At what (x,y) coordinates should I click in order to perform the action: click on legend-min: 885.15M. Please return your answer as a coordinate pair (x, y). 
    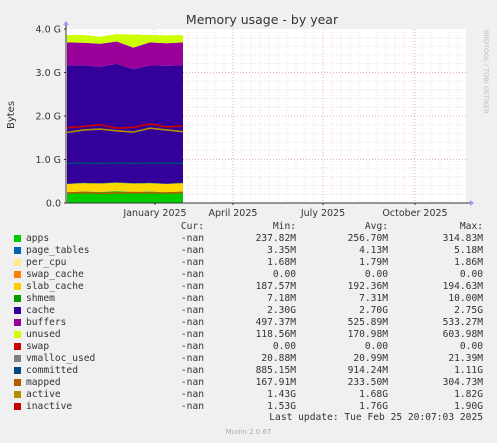
    Looking at the image, I should click on (275, 370).